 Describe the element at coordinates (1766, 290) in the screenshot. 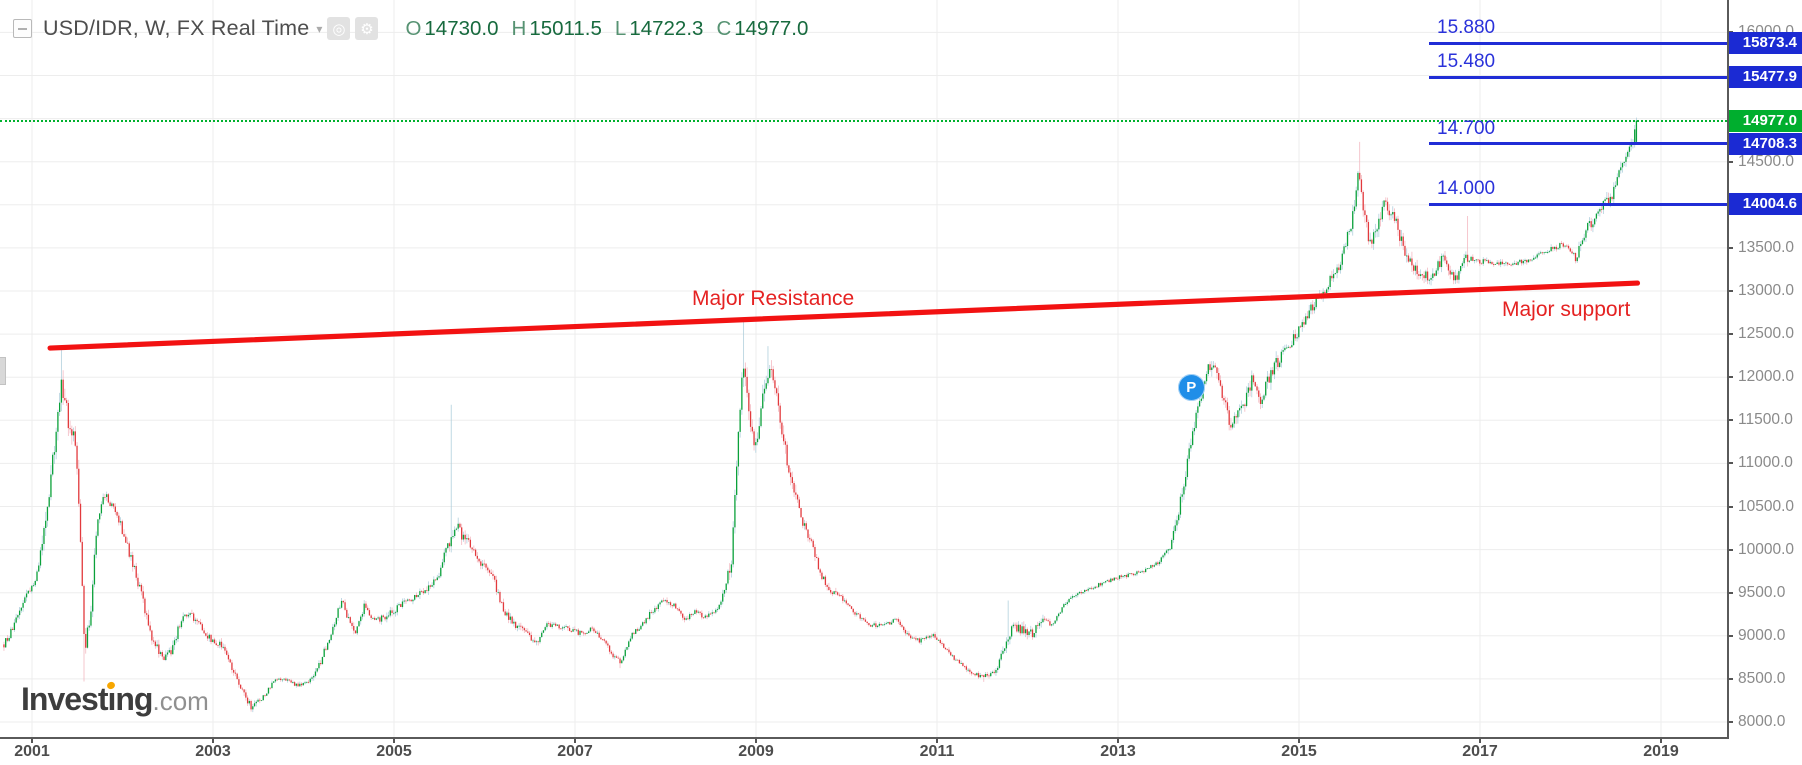

I see `price-tick-label: 13000.0` at that location.